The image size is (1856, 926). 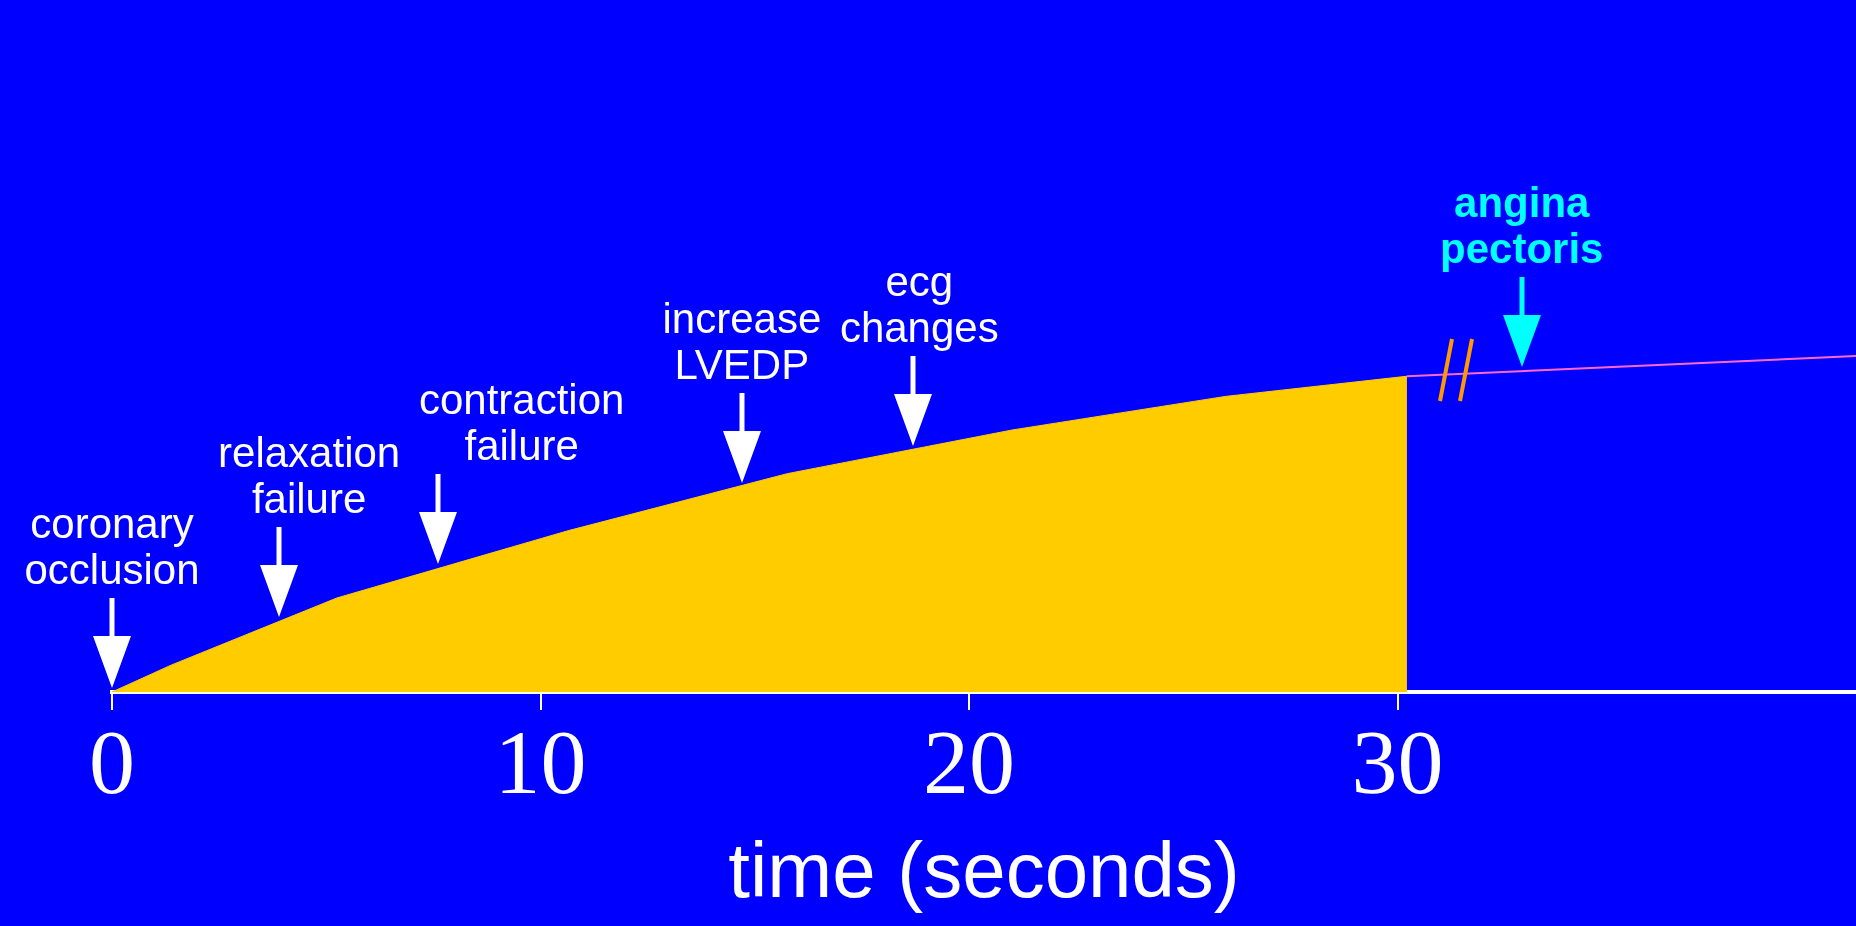 What do you see at coordinates (309, 476) in the screenshot?
I see `annotation: relaxation failure` at bounding box center [309, 476].